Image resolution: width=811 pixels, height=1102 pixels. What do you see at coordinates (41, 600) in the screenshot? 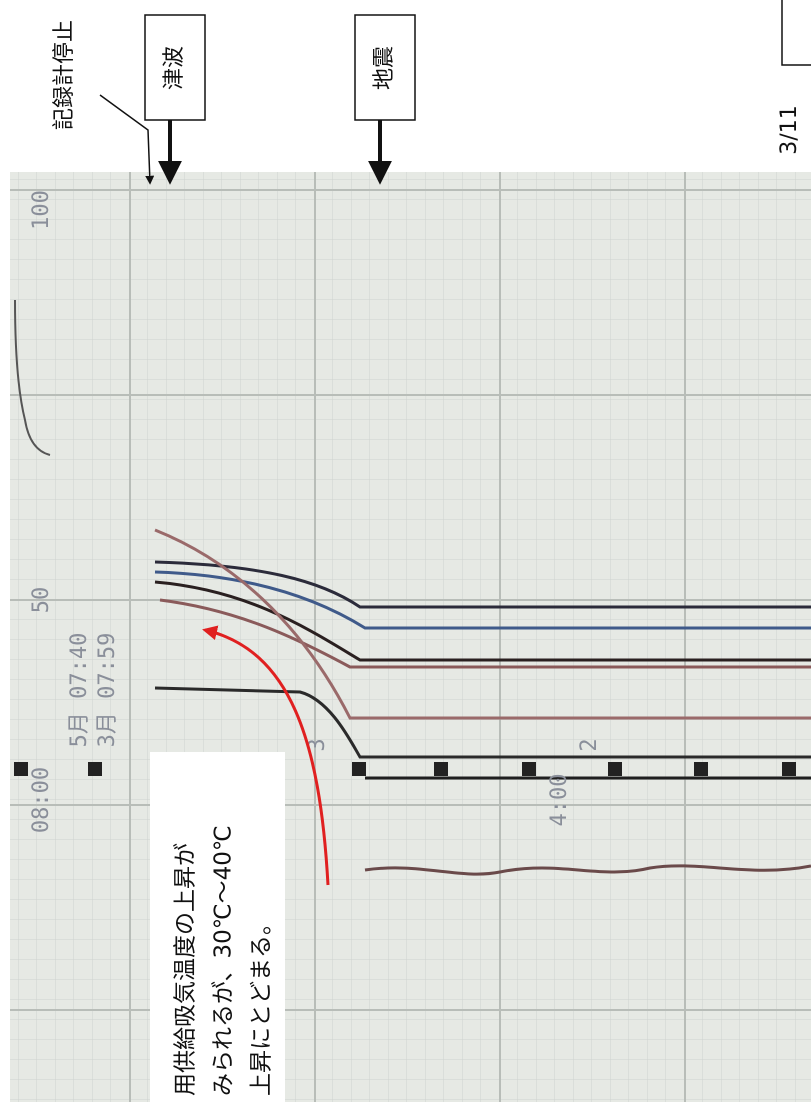
I see `paper-label: 50` at bounding box center [41, 600].